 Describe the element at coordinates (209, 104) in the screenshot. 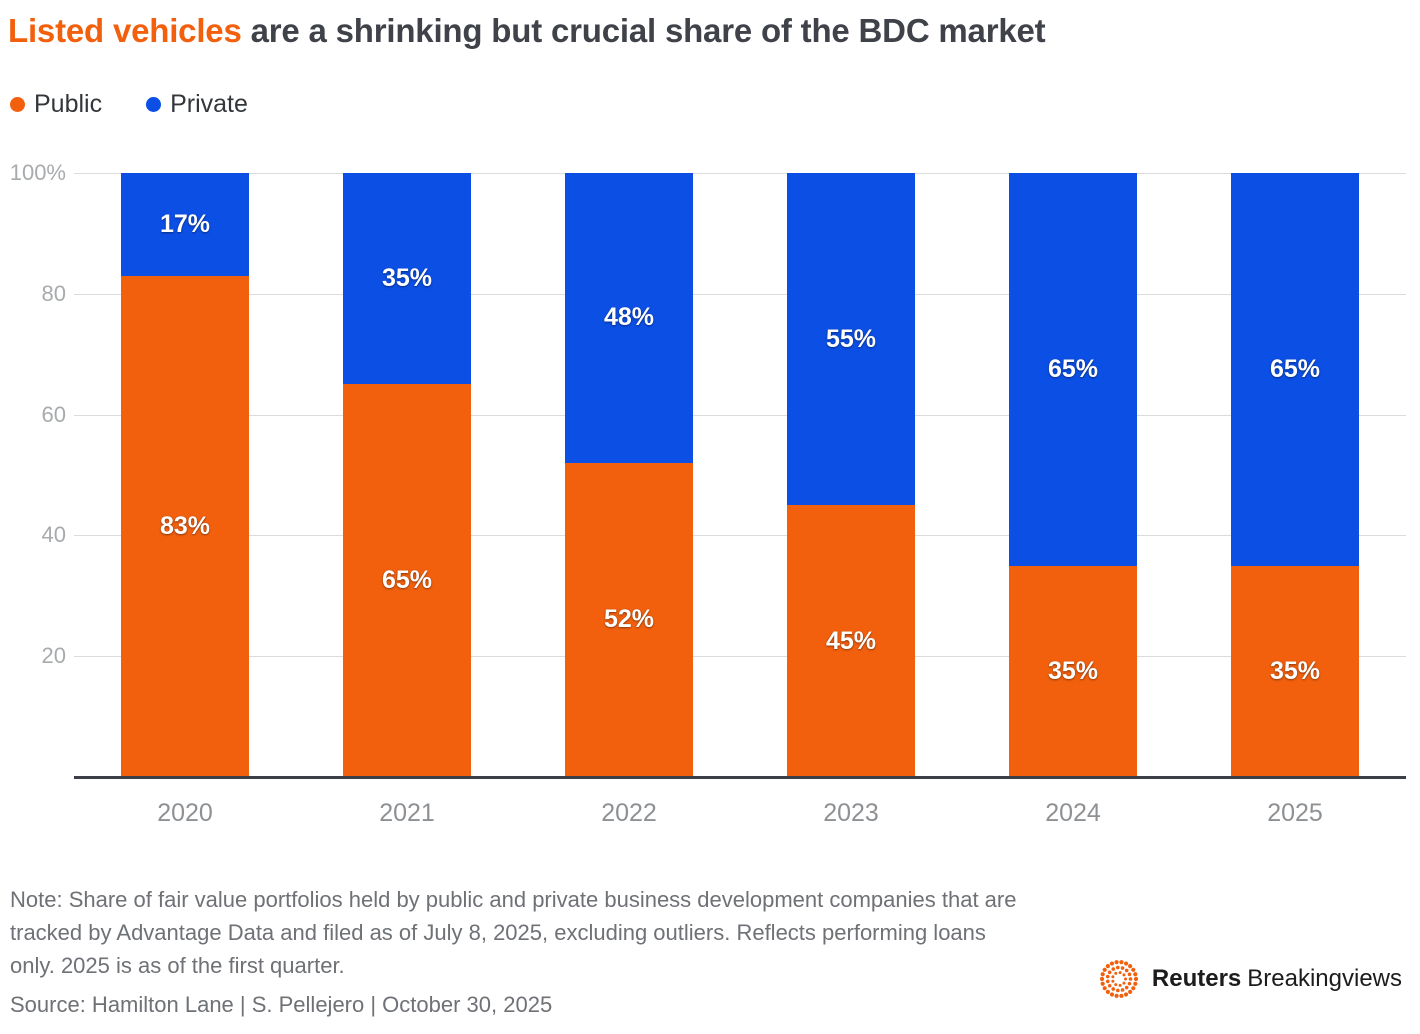

I see `legend-label: Private` at that location.